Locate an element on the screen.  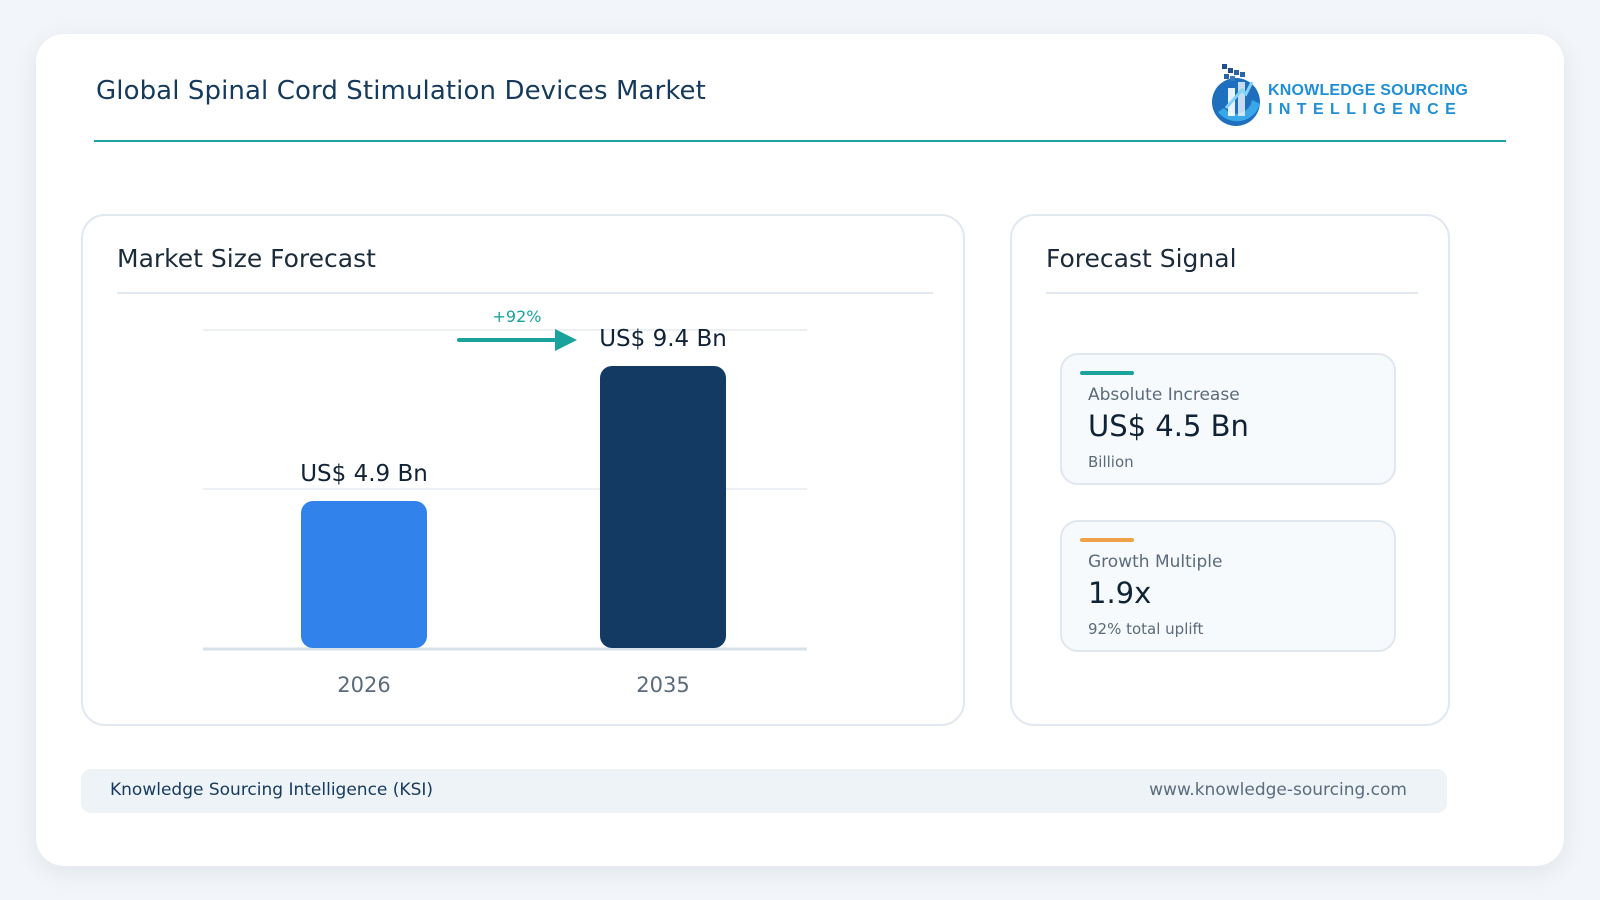
growth-multiple-card: Growth Multiple 1.9x 92% total uplift is located at coordinates (1228, 586).